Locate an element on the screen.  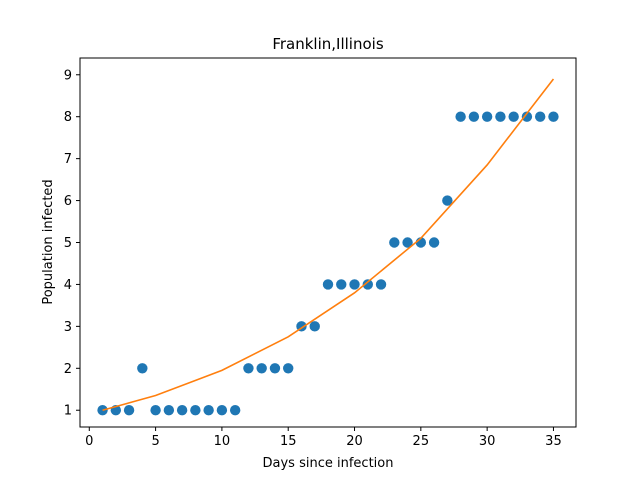
x-tick-label: 20 is located at coordinates (354, 441).